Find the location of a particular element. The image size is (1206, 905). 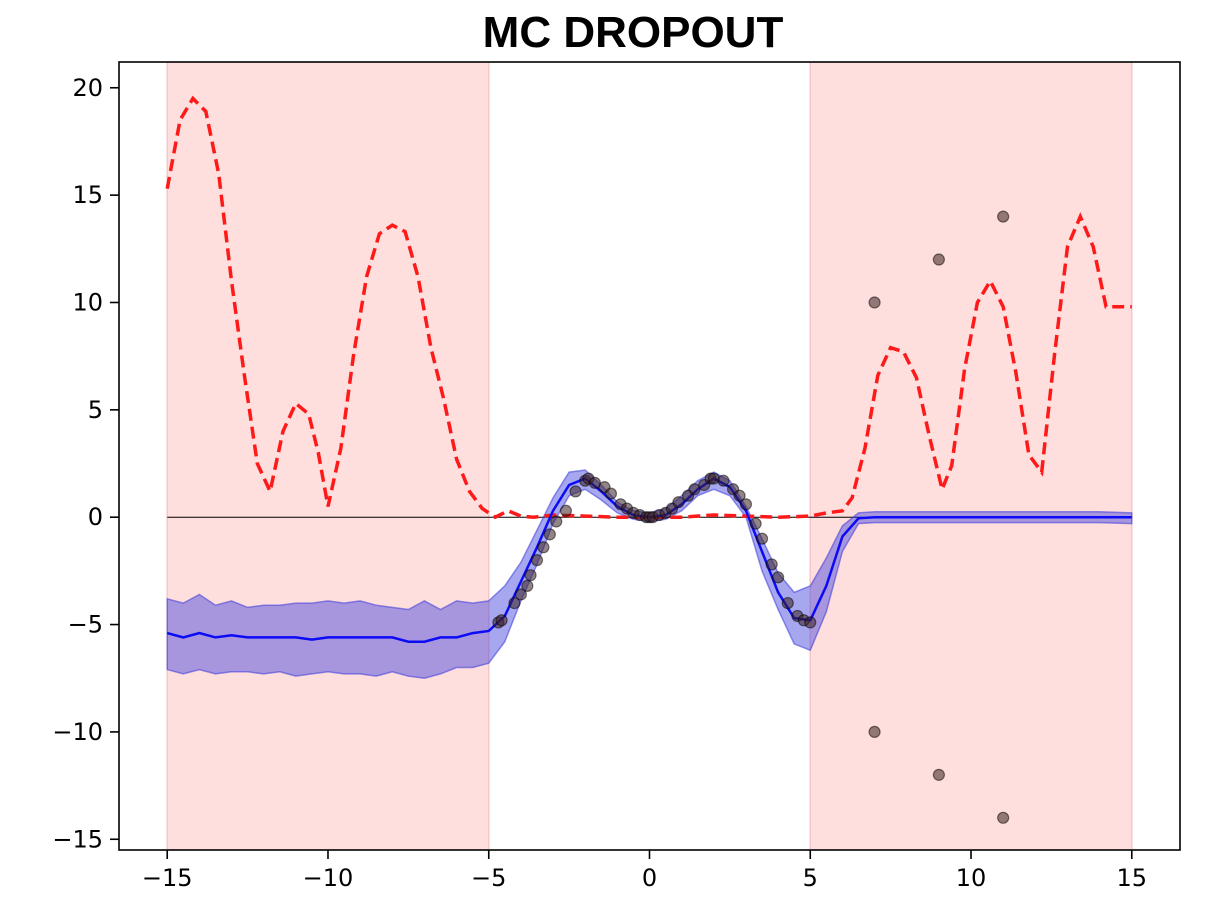

x-tick-label: 0 is located at coordinates (649, 878).